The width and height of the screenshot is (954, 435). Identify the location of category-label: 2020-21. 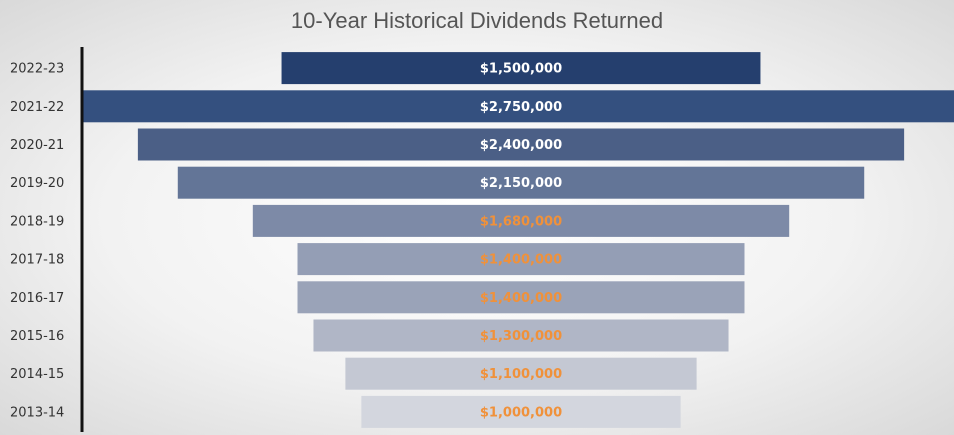
(37, 145).